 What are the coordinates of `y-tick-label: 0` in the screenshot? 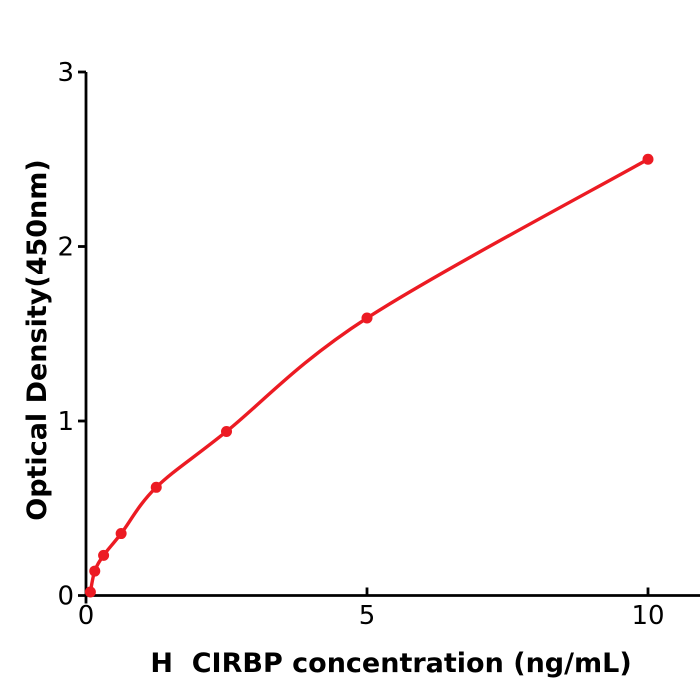 It's located at (65, 597).